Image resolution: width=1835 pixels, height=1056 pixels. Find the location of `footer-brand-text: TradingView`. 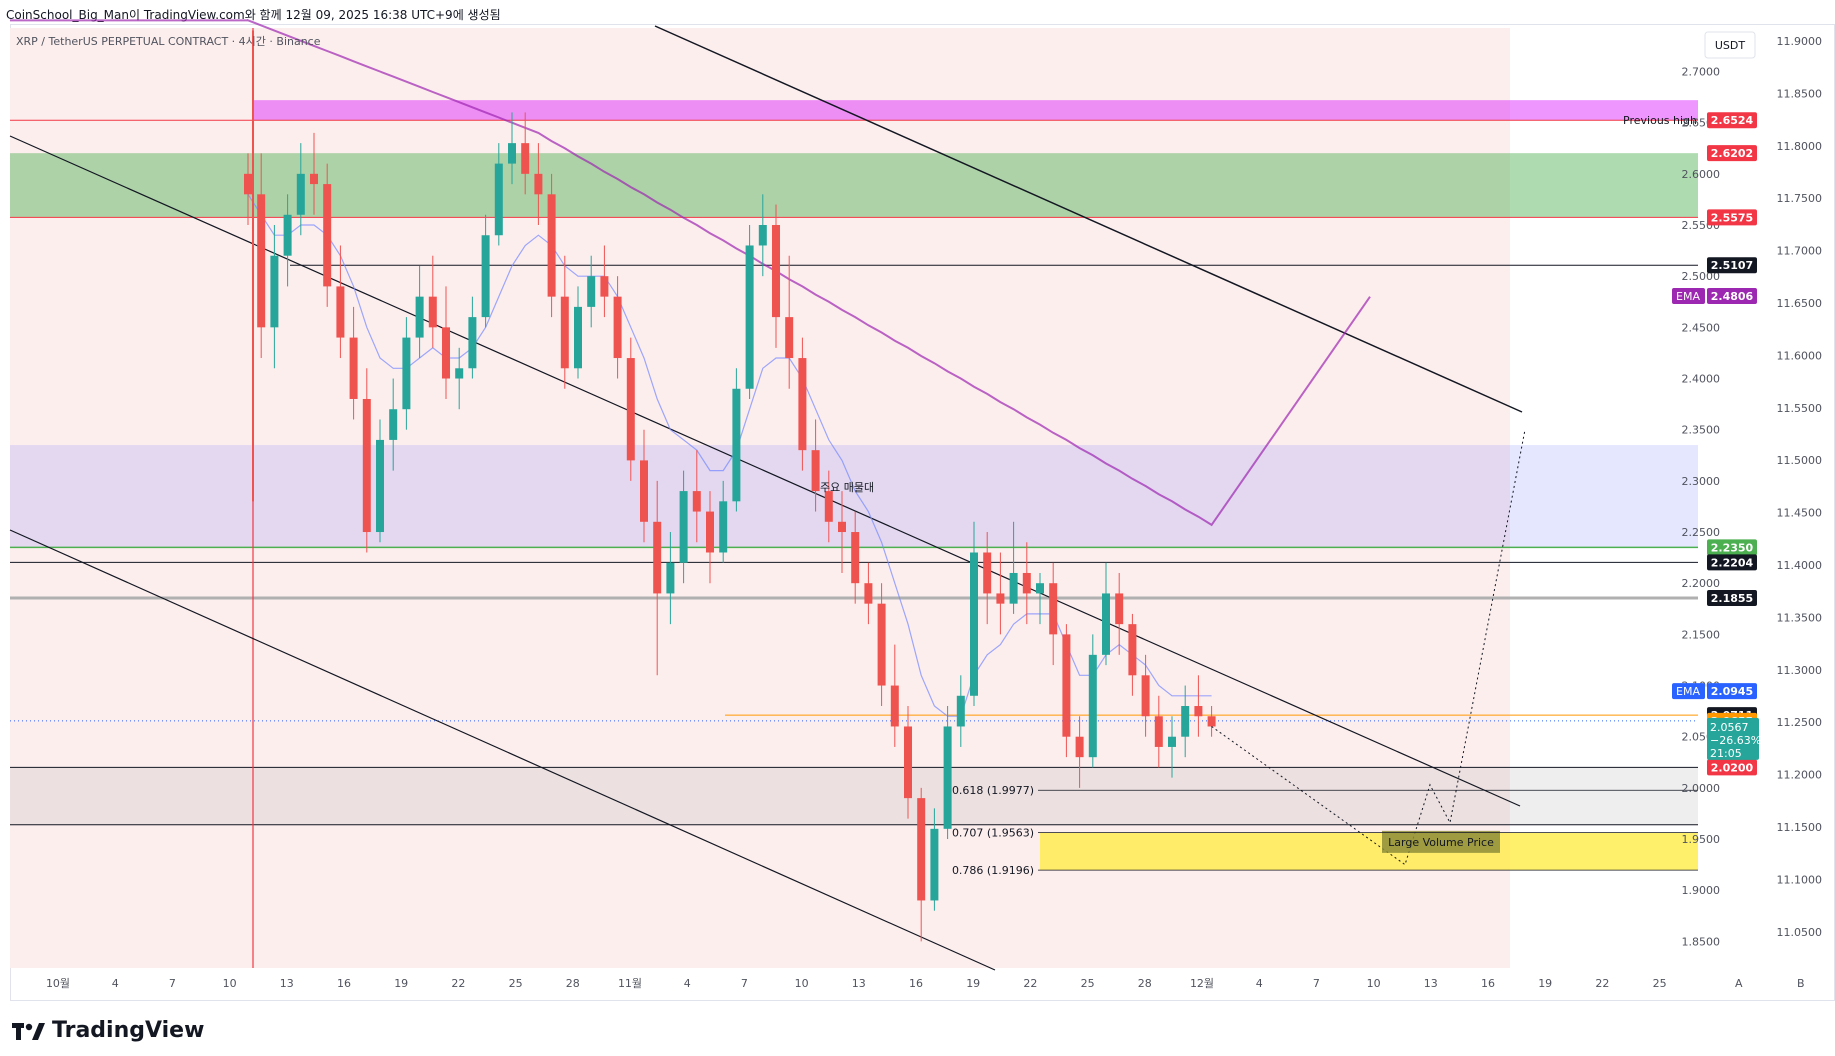

footer-brand-text: TradingView is located at coordinates (128, 1030).